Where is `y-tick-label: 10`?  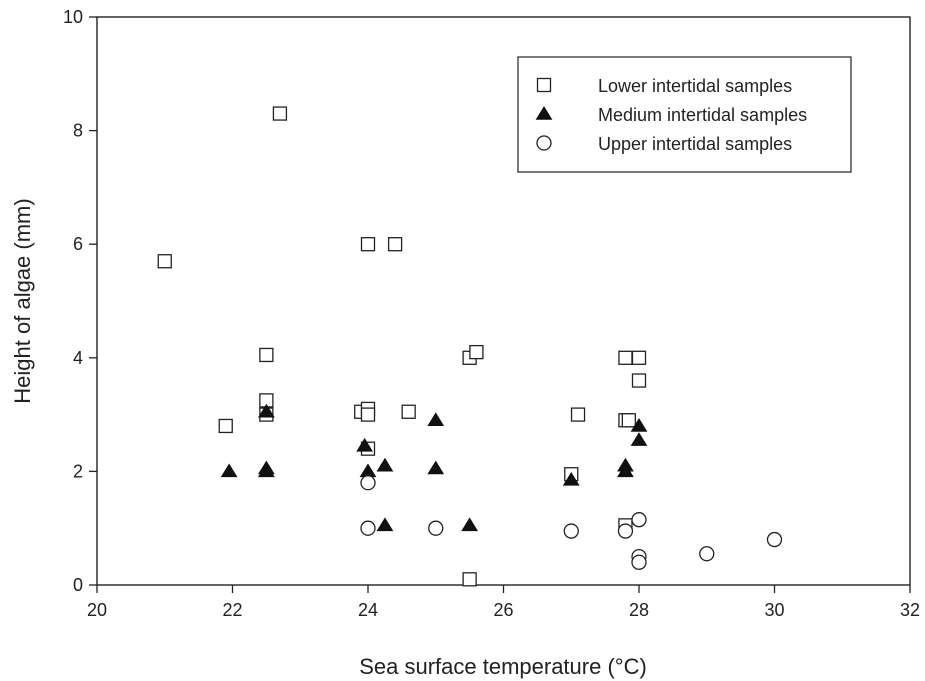
y-tick-label: 10 is located at coordinates (73, 17).